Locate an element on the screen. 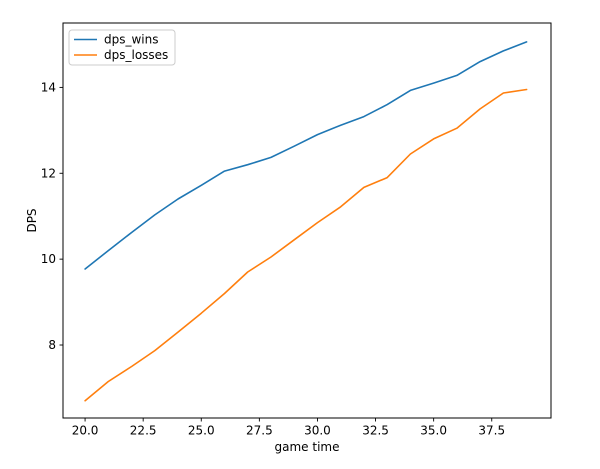  x-tick-label: 20.0 is located at coordinates (85, 431).